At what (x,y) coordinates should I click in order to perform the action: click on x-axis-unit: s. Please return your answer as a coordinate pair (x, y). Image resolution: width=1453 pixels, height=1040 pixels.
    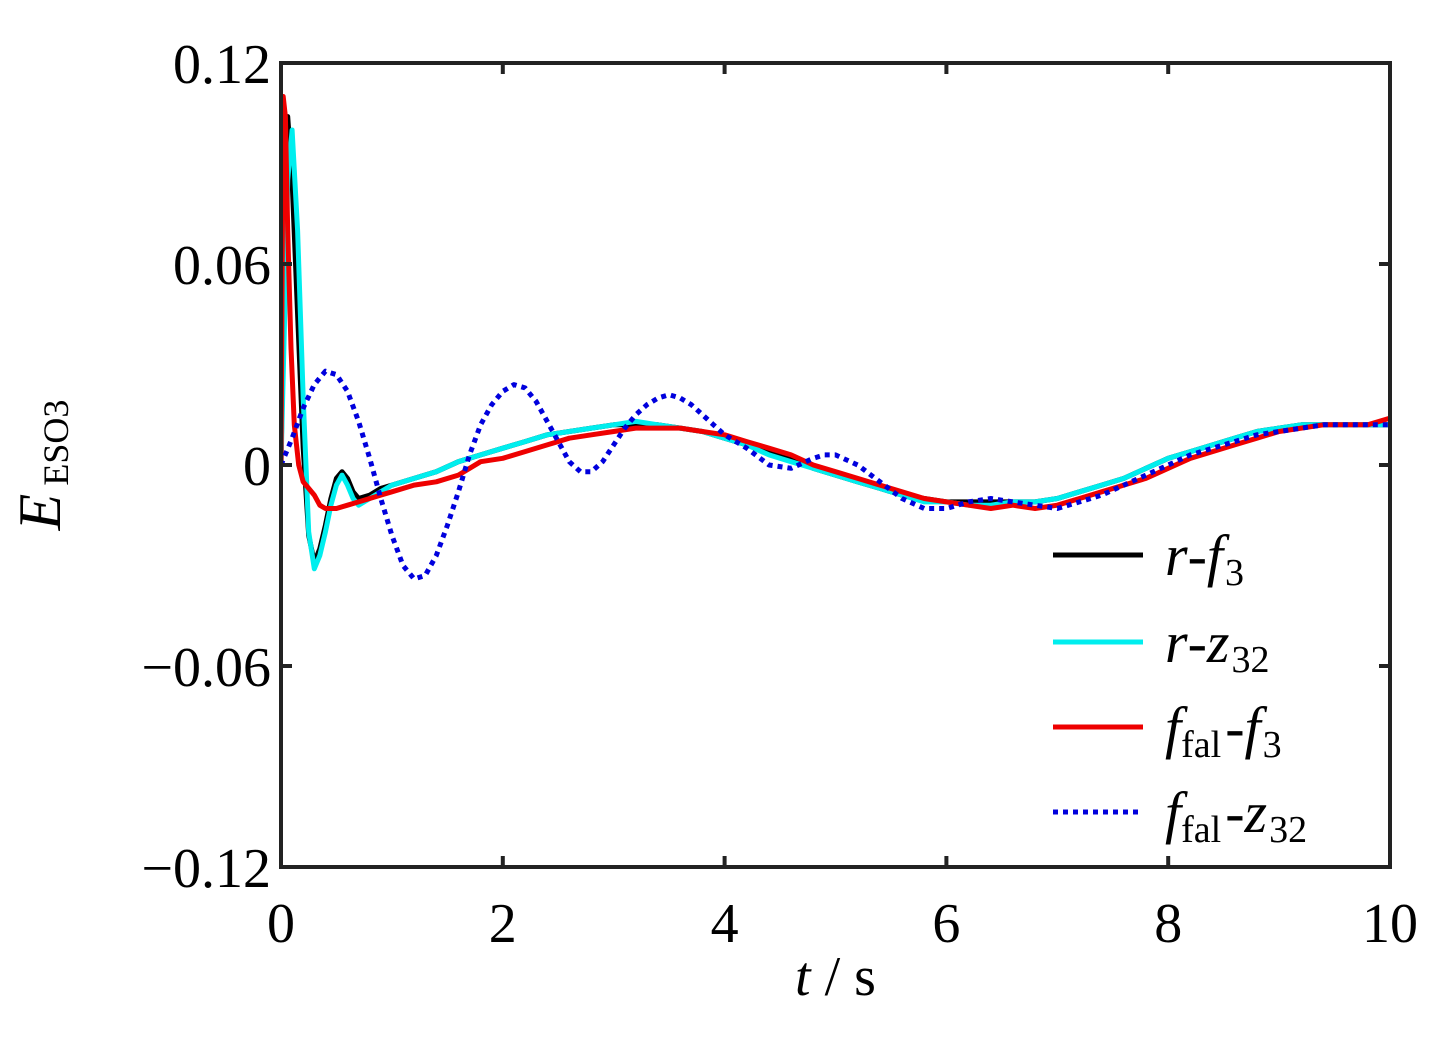
    Looking at the image, I should click on (865, 977).